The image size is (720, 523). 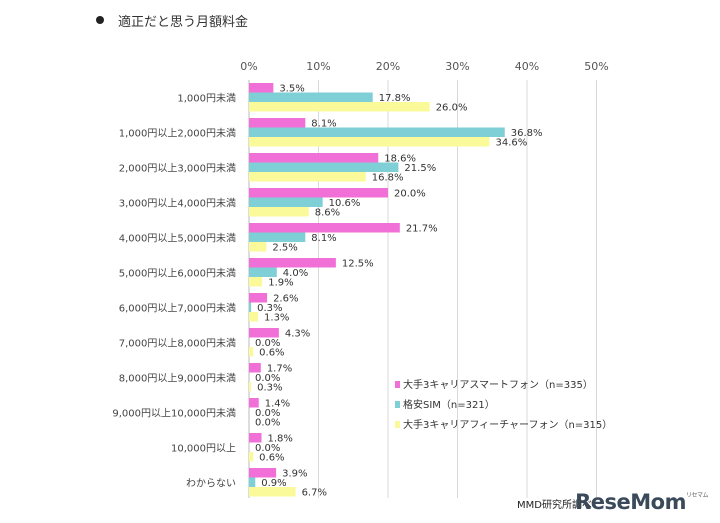 I want to click on data-label: 8.6%, so click(x=327, y=213).